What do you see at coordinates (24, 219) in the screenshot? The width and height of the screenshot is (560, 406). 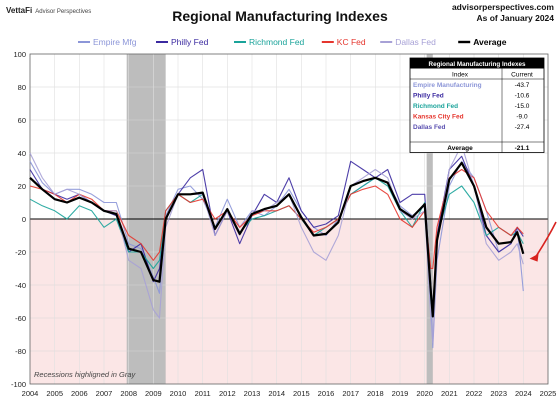 I see `y-tick-label: 0` at bounding box center [24, 219].